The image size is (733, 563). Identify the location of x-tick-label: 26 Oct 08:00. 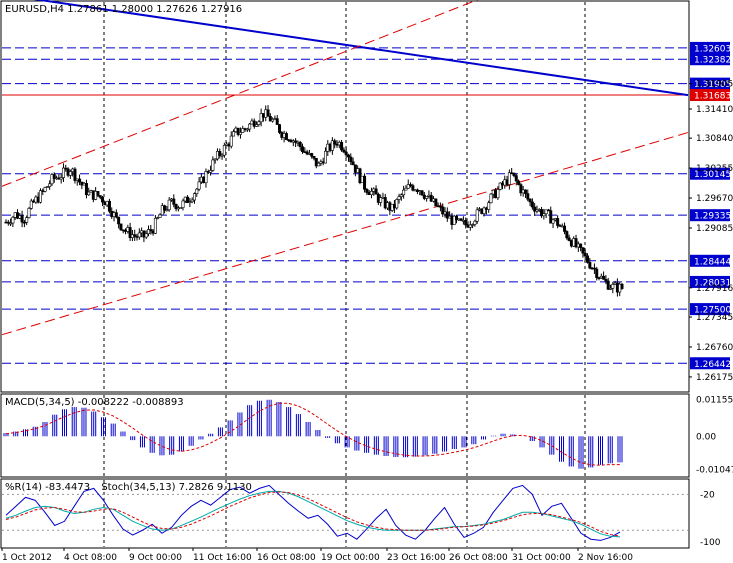
(478, 558).